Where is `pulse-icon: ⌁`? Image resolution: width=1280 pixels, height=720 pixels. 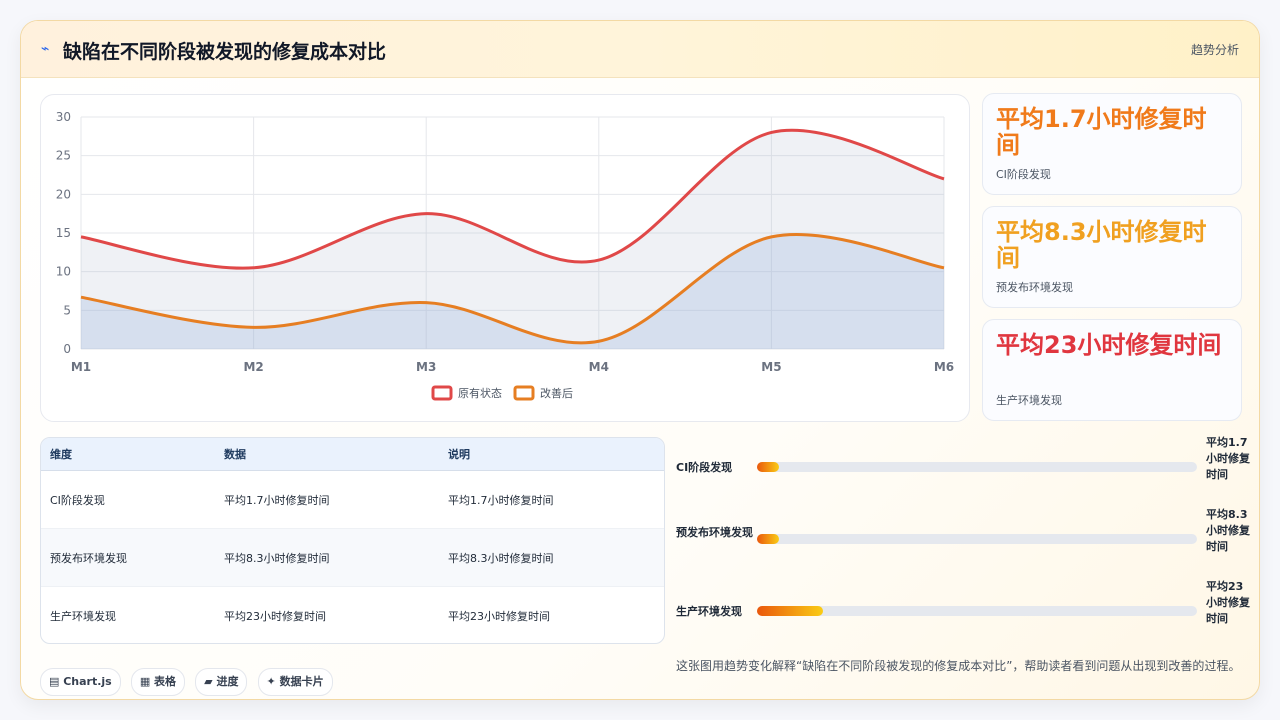
pulse-icon: ⌁ is located at coordinates (45, 49).